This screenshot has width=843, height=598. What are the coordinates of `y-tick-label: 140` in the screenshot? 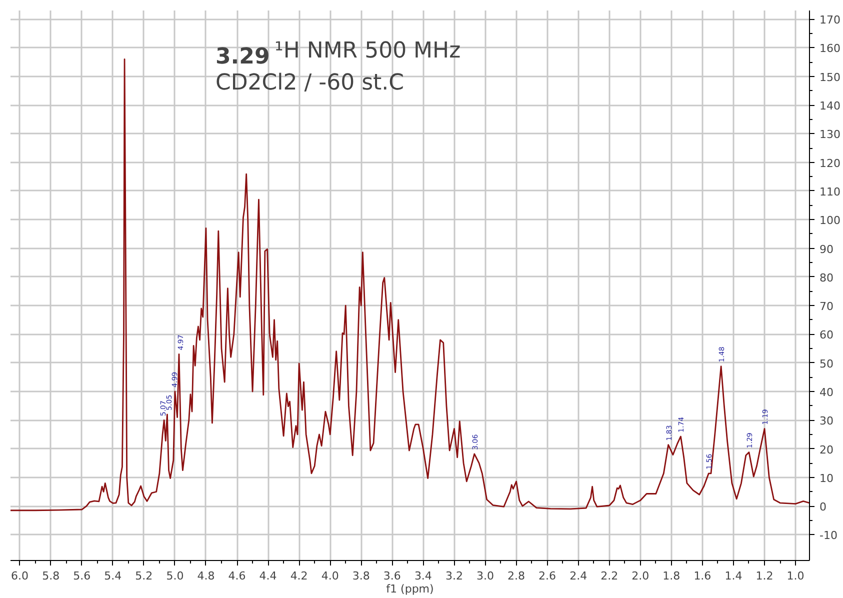 It's located at (830, 106).